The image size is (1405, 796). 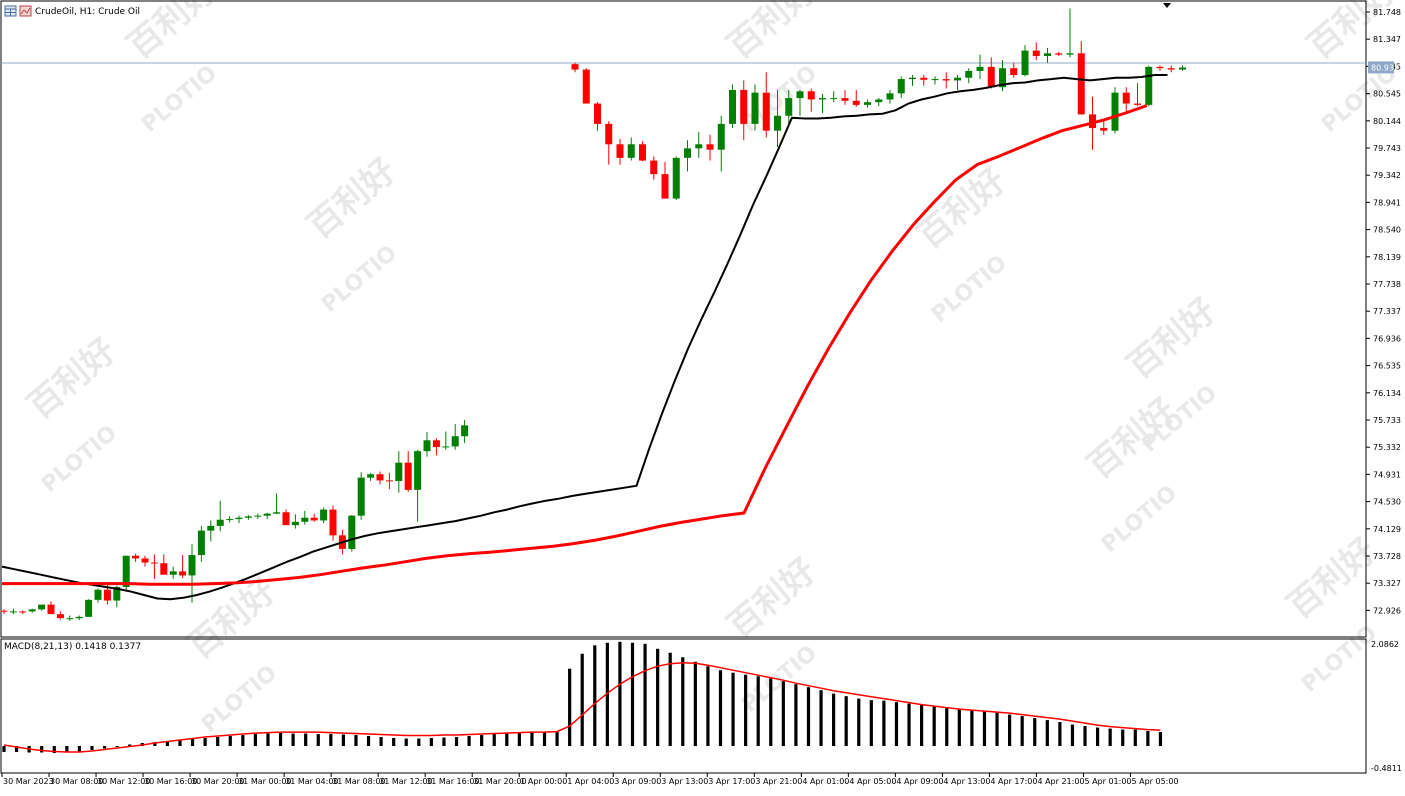 What do you see at coordinates (1167, 5) in the screenshot?
I see `shift-marker-icon` at bounding box center [1167, 5].